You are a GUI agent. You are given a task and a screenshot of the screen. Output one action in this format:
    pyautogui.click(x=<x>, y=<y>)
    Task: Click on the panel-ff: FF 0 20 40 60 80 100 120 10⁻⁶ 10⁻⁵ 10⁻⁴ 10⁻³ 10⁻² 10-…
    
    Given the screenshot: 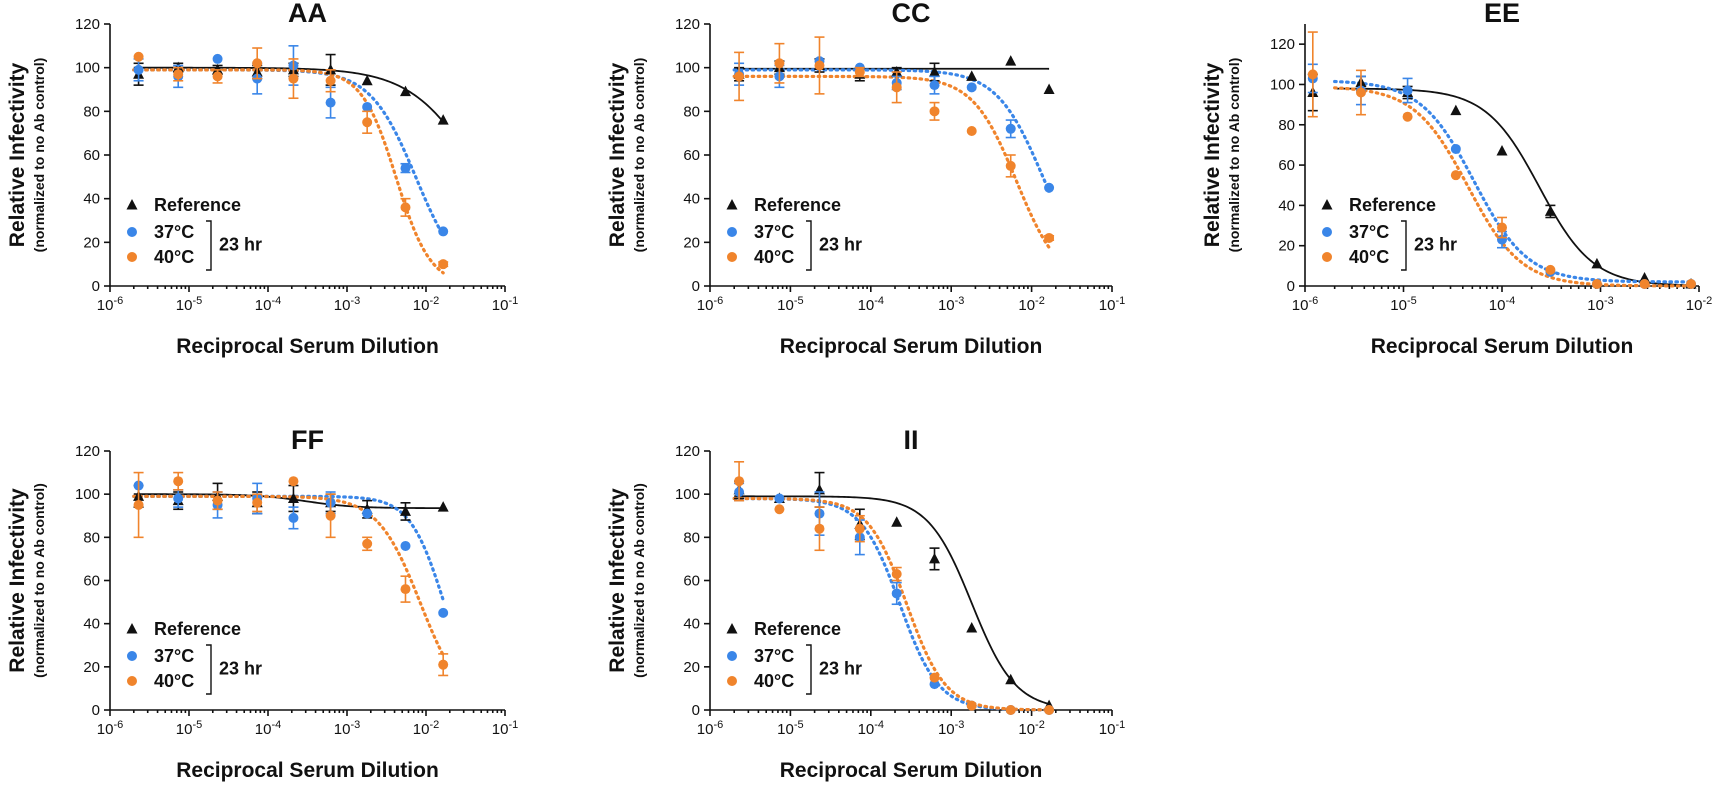 What is the action you would take?
    pyautogui.click(x=262, y=603)
    